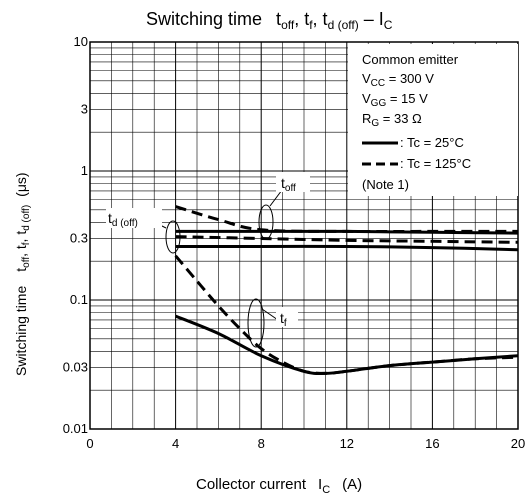 This screenshot has width=532, height=499. Describe the element at coordinates (279, 486) in the screenshot. I see `x-axis-label: Collector current IC (A)` at that location.